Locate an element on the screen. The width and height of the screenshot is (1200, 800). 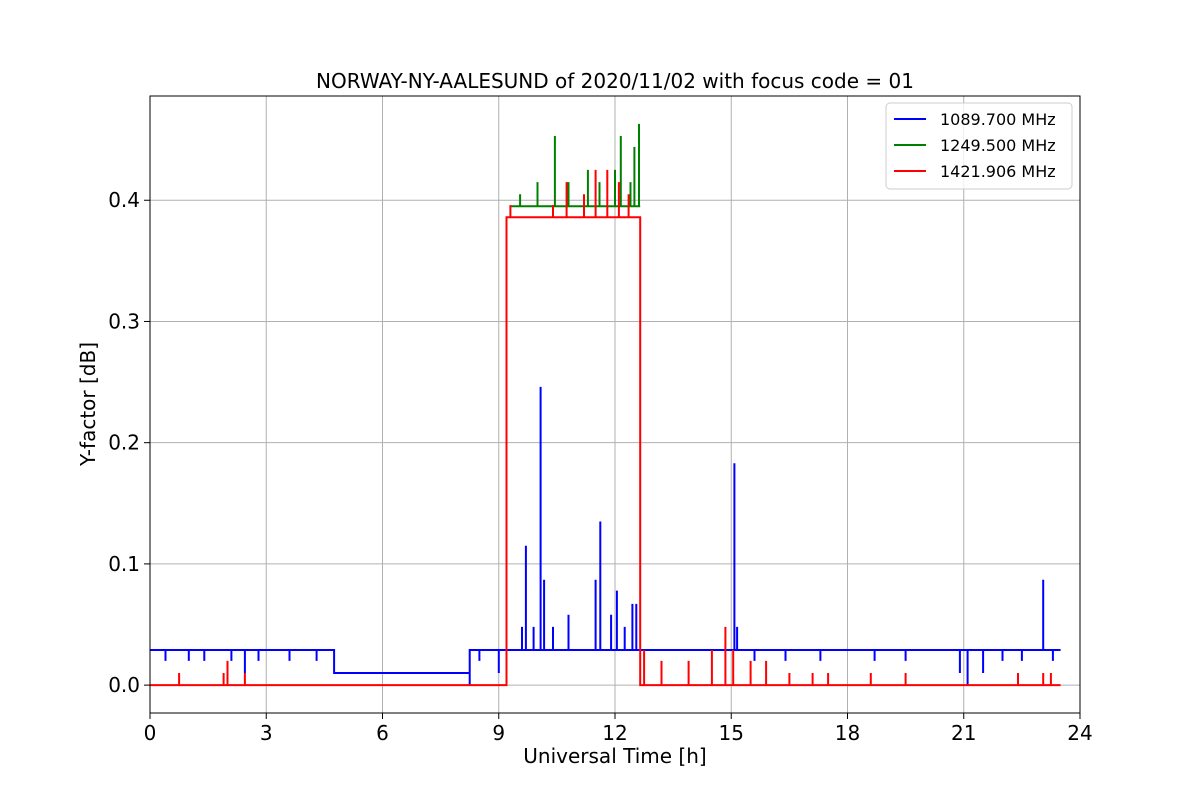
x-tick-label: 0 is located at coordinates (150, 733).